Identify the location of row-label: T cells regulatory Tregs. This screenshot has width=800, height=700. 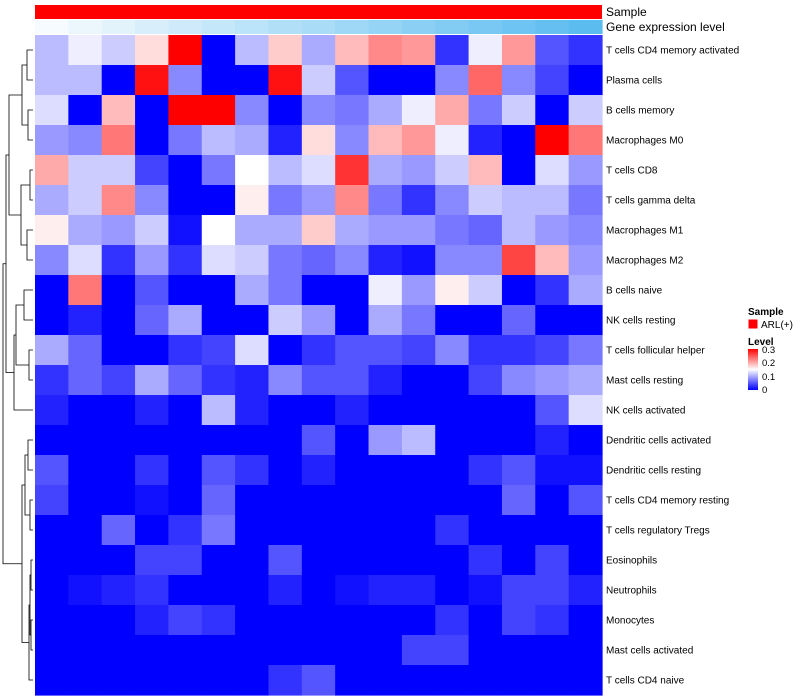
(658, 531).